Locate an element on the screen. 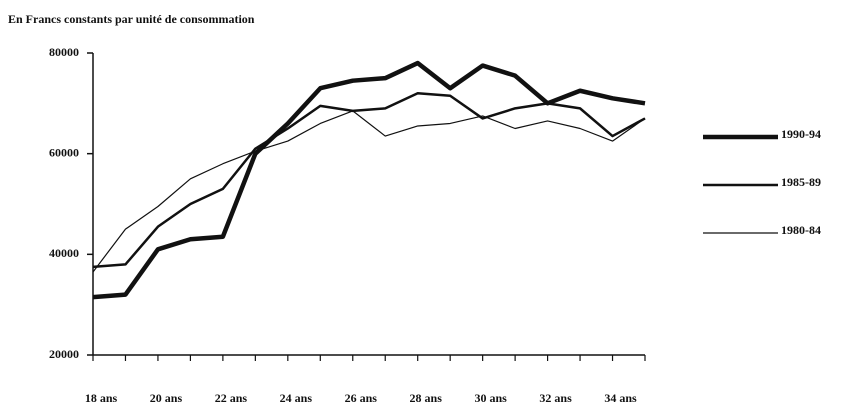  x-tick-label: 32 ans is located at coordinates (555, 398).